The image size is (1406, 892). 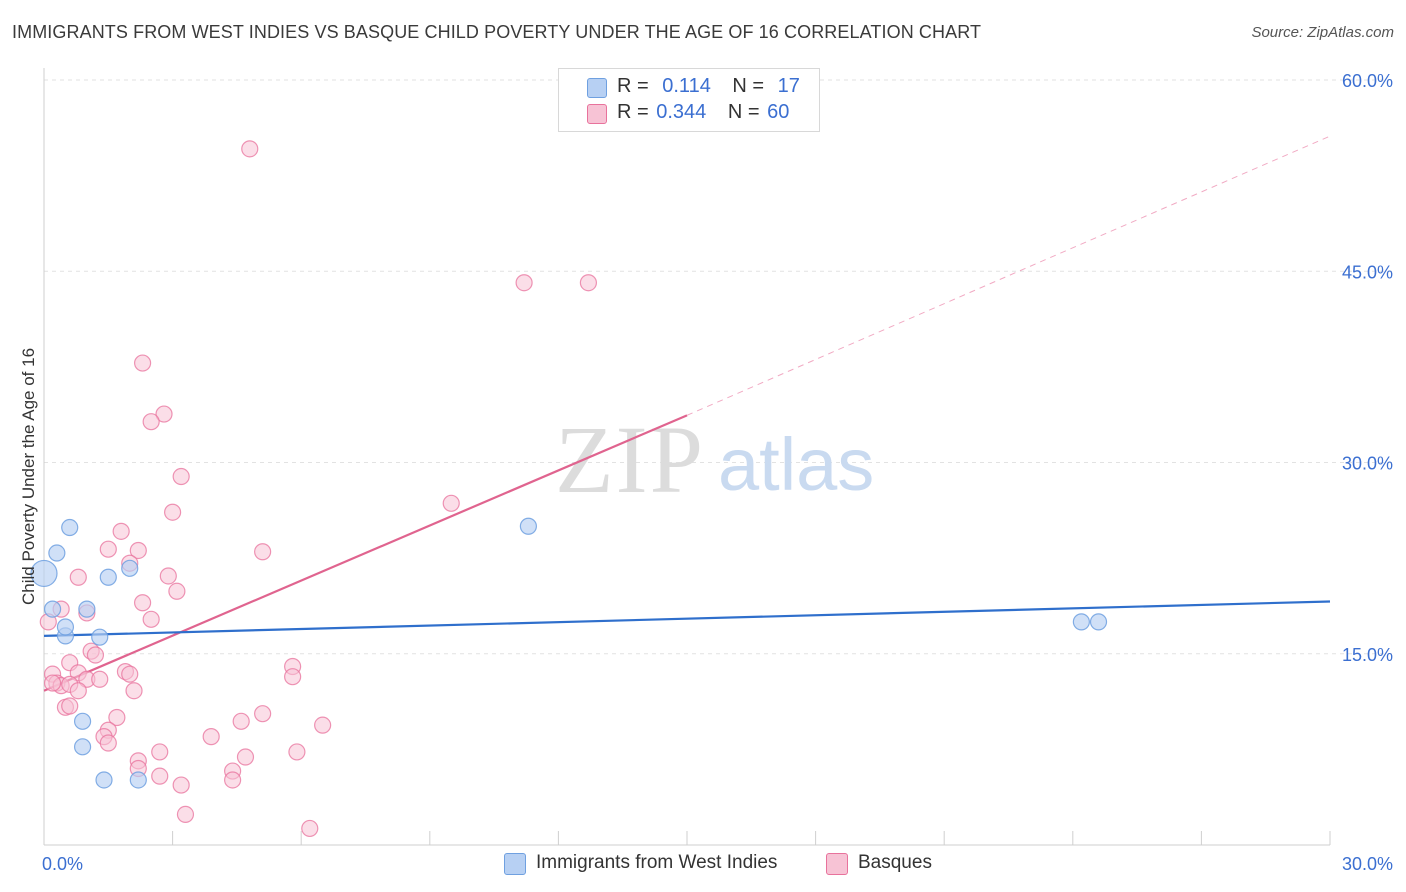 What do you see at coordinates (657, 862) in the screenshot?
I see `bottom-legend-label: Immigrants from West Indies` at bounding box center [657, 862].